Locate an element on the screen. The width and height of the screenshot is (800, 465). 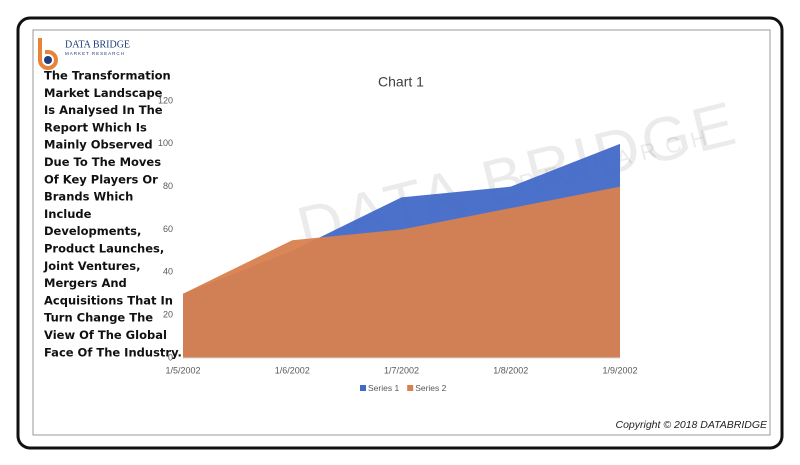
description-line: Brands Which is located at coordinates (88, 197).